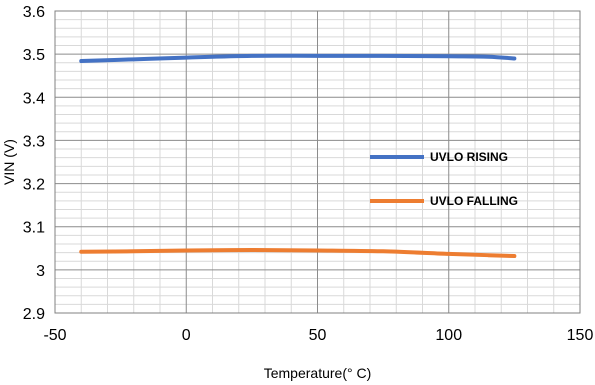  I want to click on x-axis-tick-labels: -50 0 50 100 150, so click(318, 335).